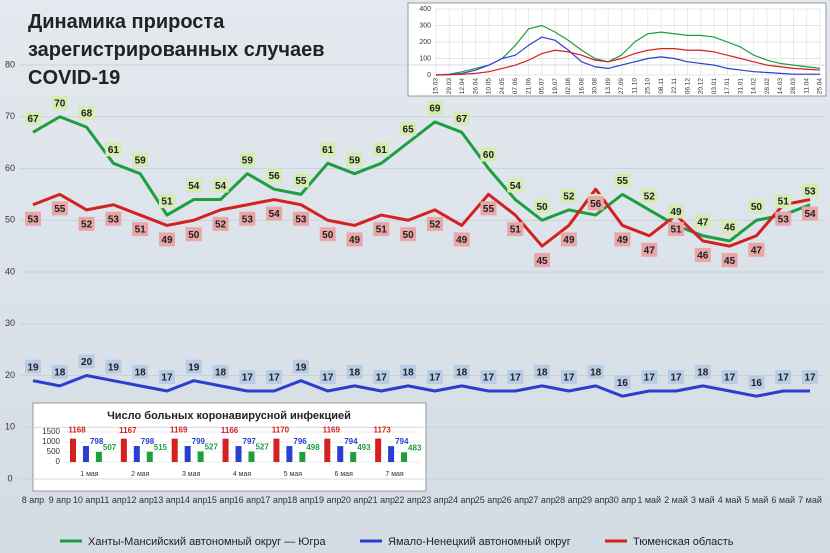 This screenshot has width=830, height=553. Describe the element at coordinates (364, 447) in the screenshot. I see `data-label: 493` at that location.